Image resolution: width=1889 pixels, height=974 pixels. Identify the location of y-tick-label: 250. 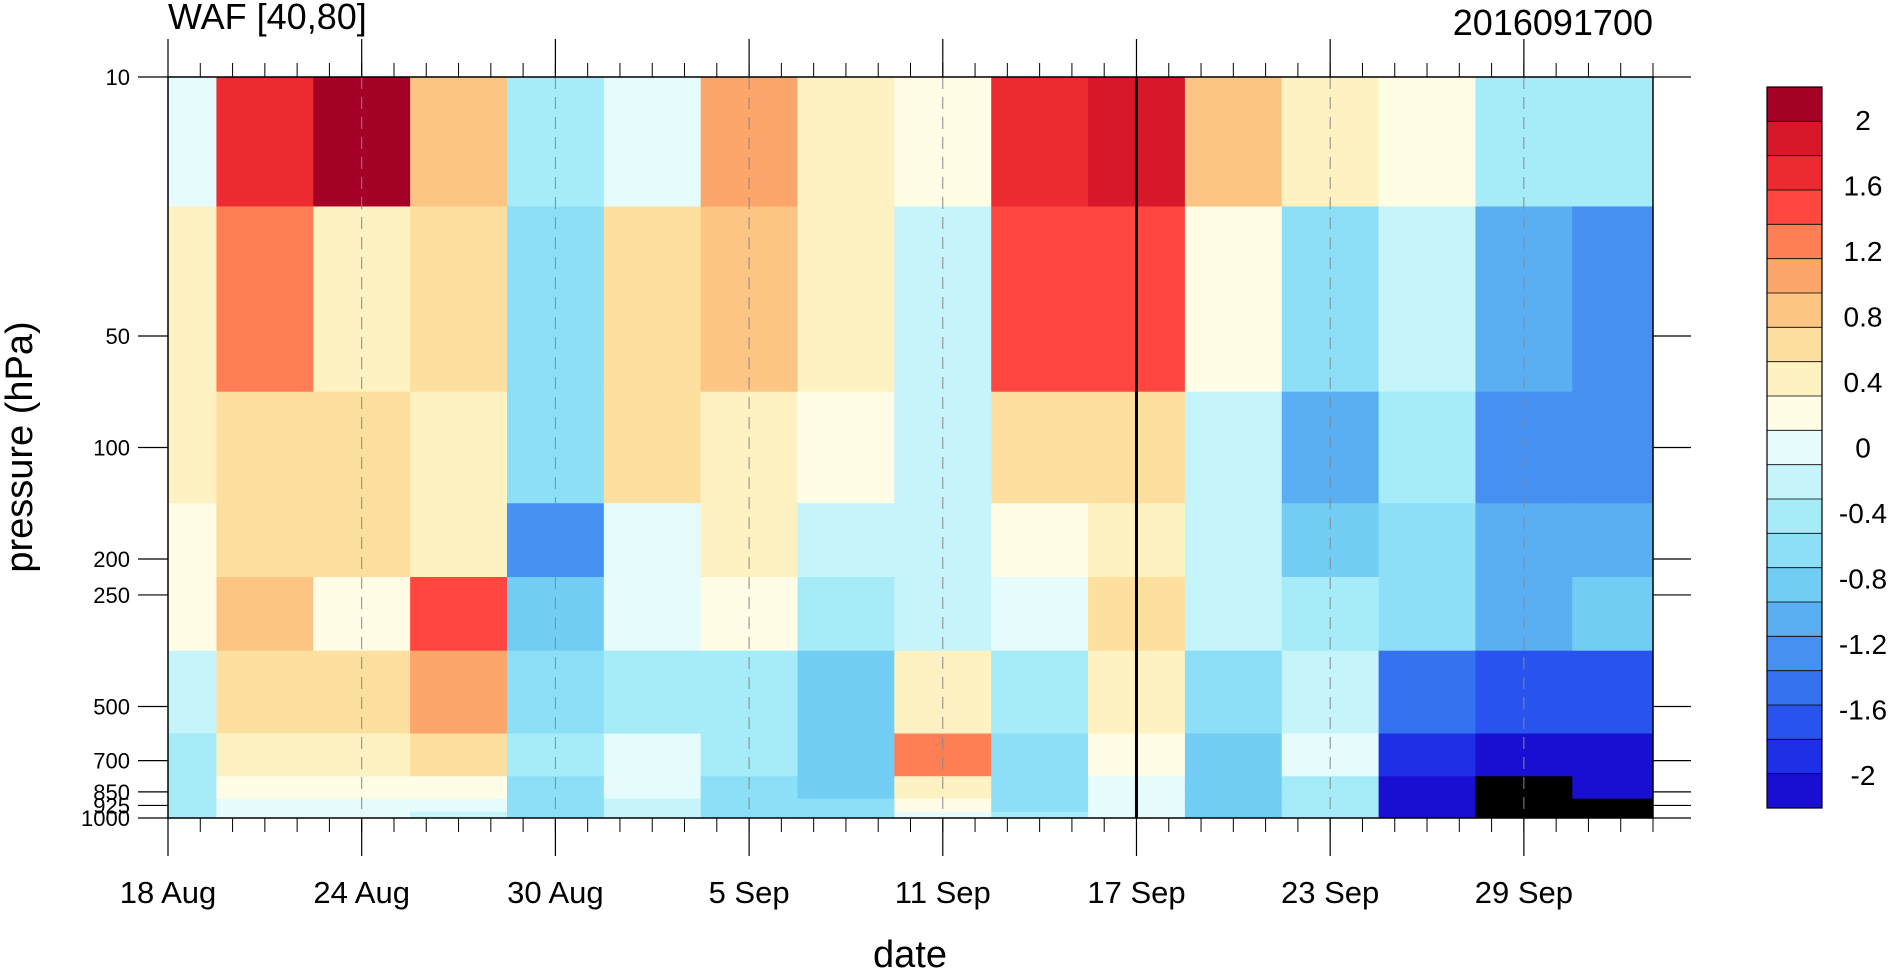
(111, 595).